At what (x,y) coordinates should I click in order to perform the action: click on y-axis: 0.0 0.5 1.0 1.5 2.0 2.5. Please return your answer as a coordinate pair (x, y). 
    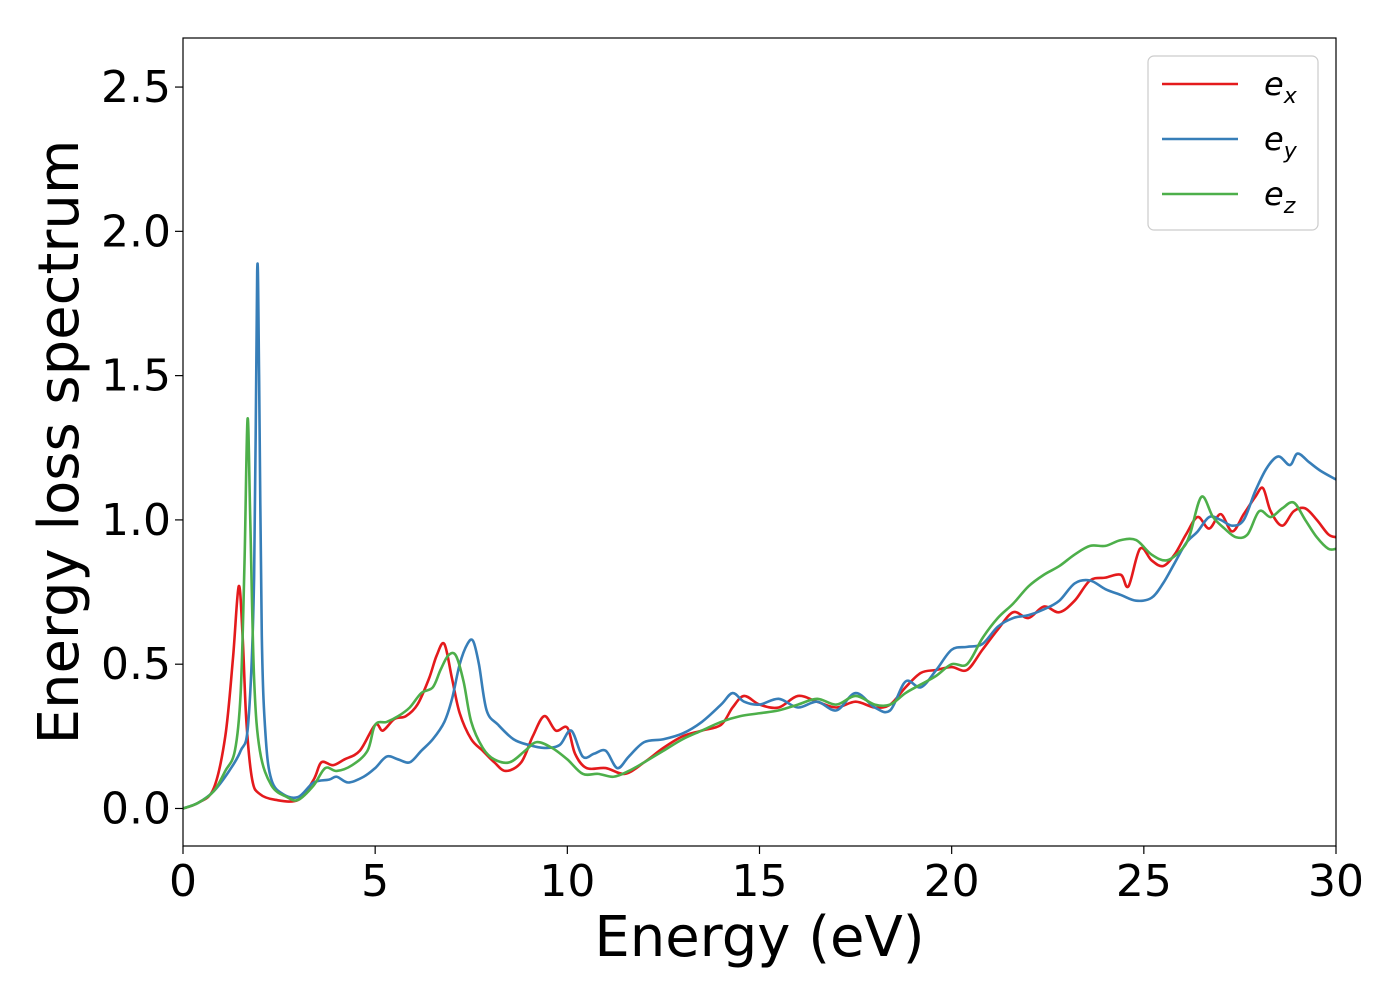
    Looking at the image, I should click on (142, 448).